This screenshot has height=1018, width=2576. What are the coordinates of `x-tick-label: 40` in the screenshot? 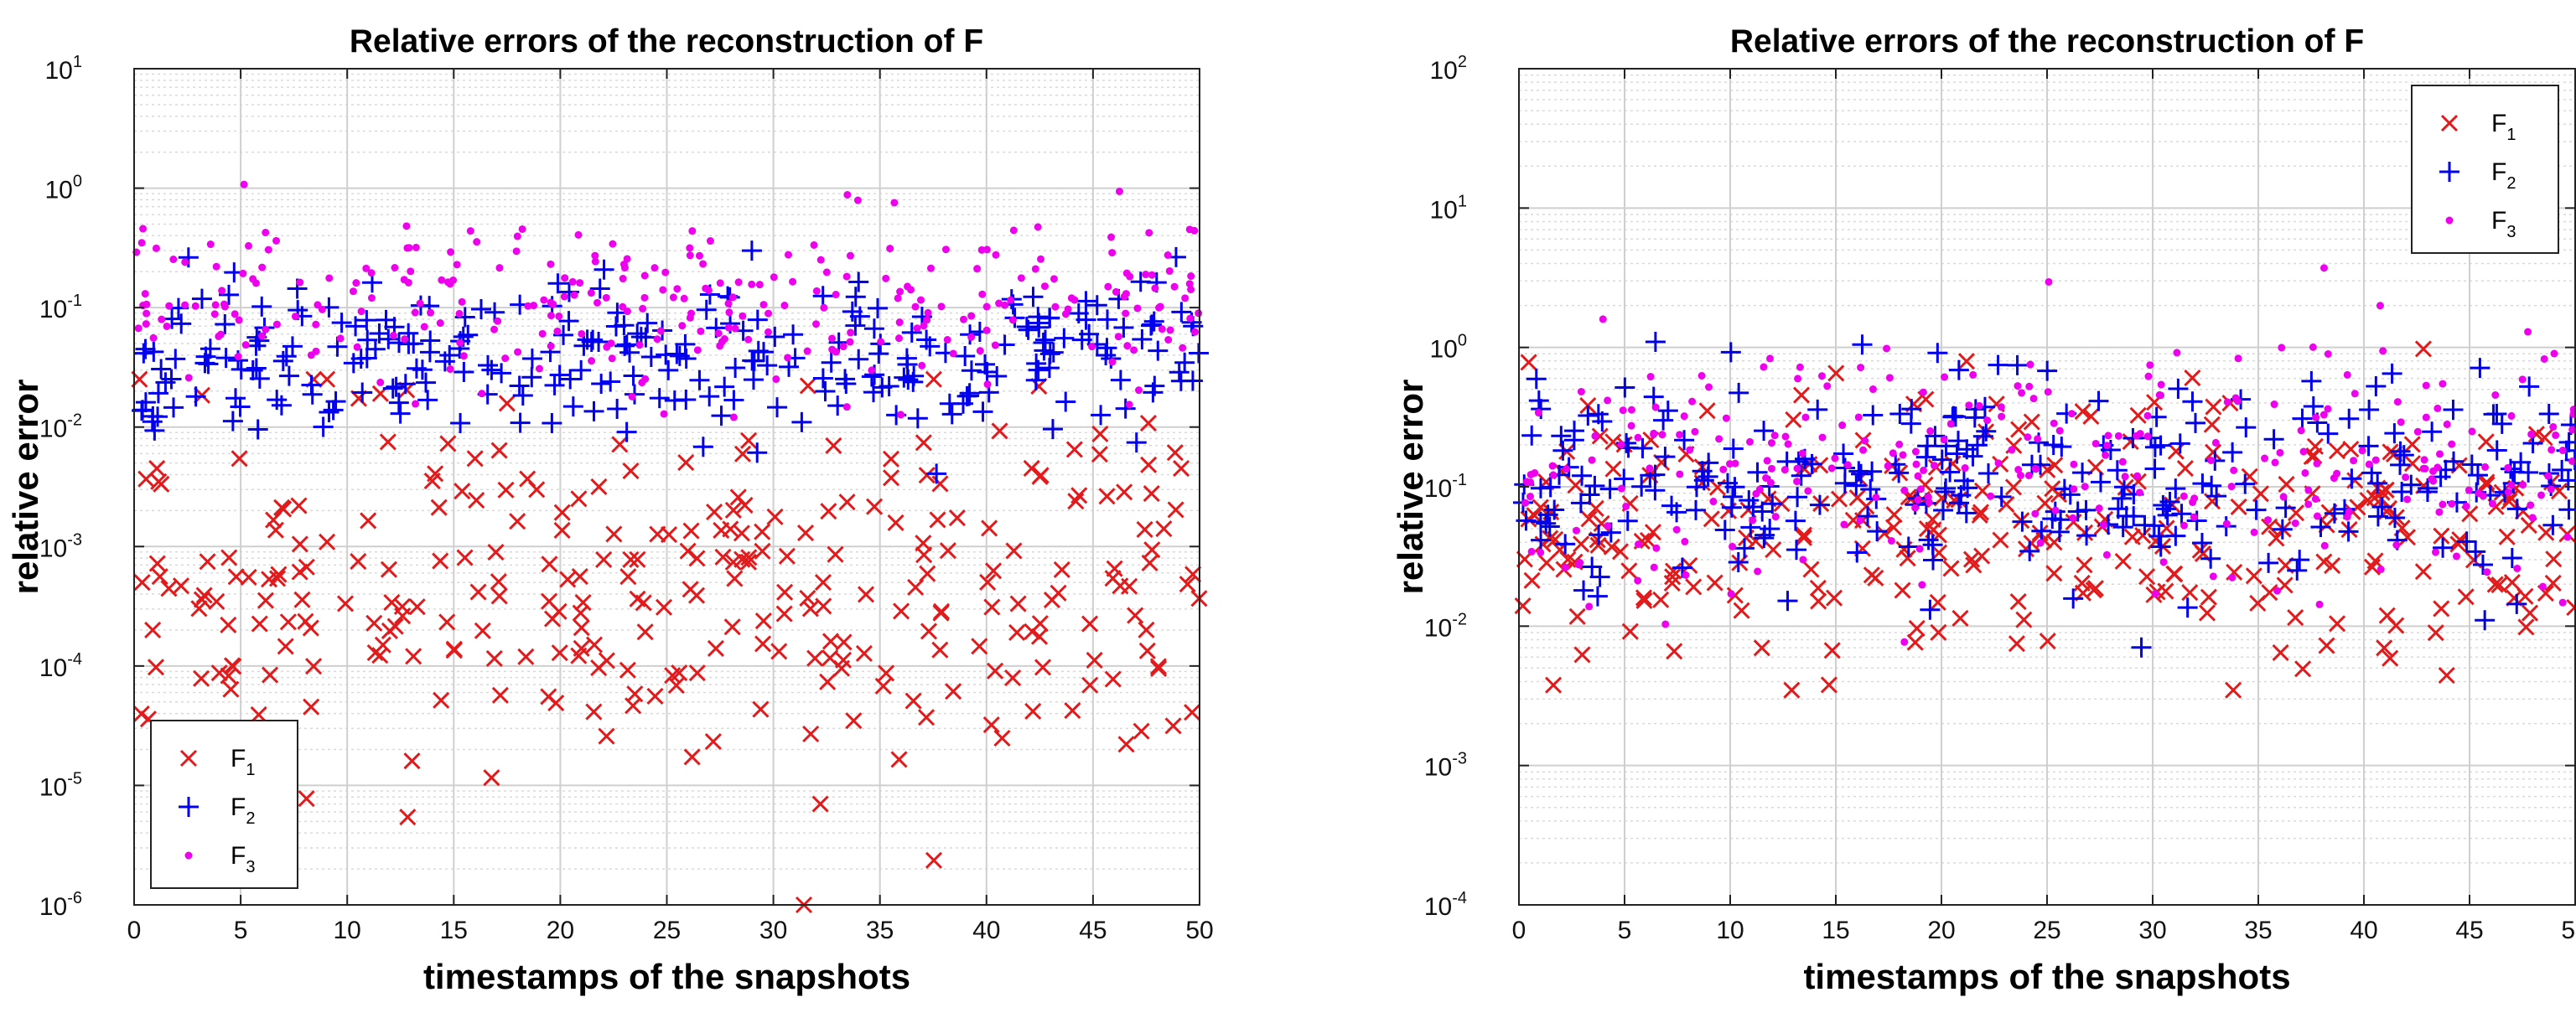 It's located at (2363, 931).